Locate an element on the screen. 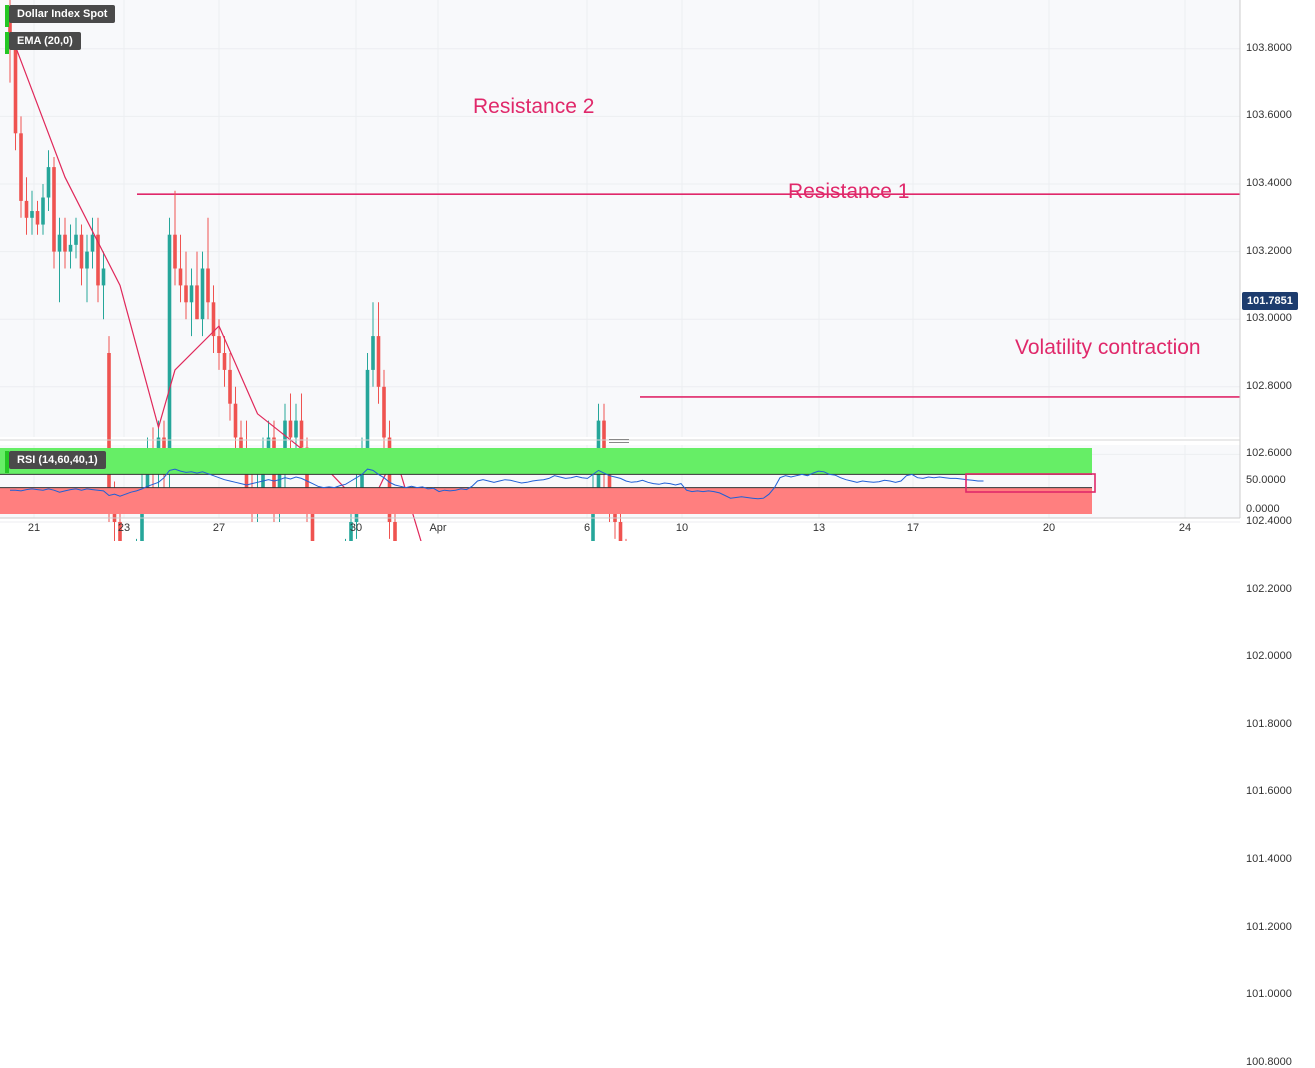 The width and height of the screenshot is (1315, 1068). price-tick-label: 103.2000 is located at coordinates (1269, 250).